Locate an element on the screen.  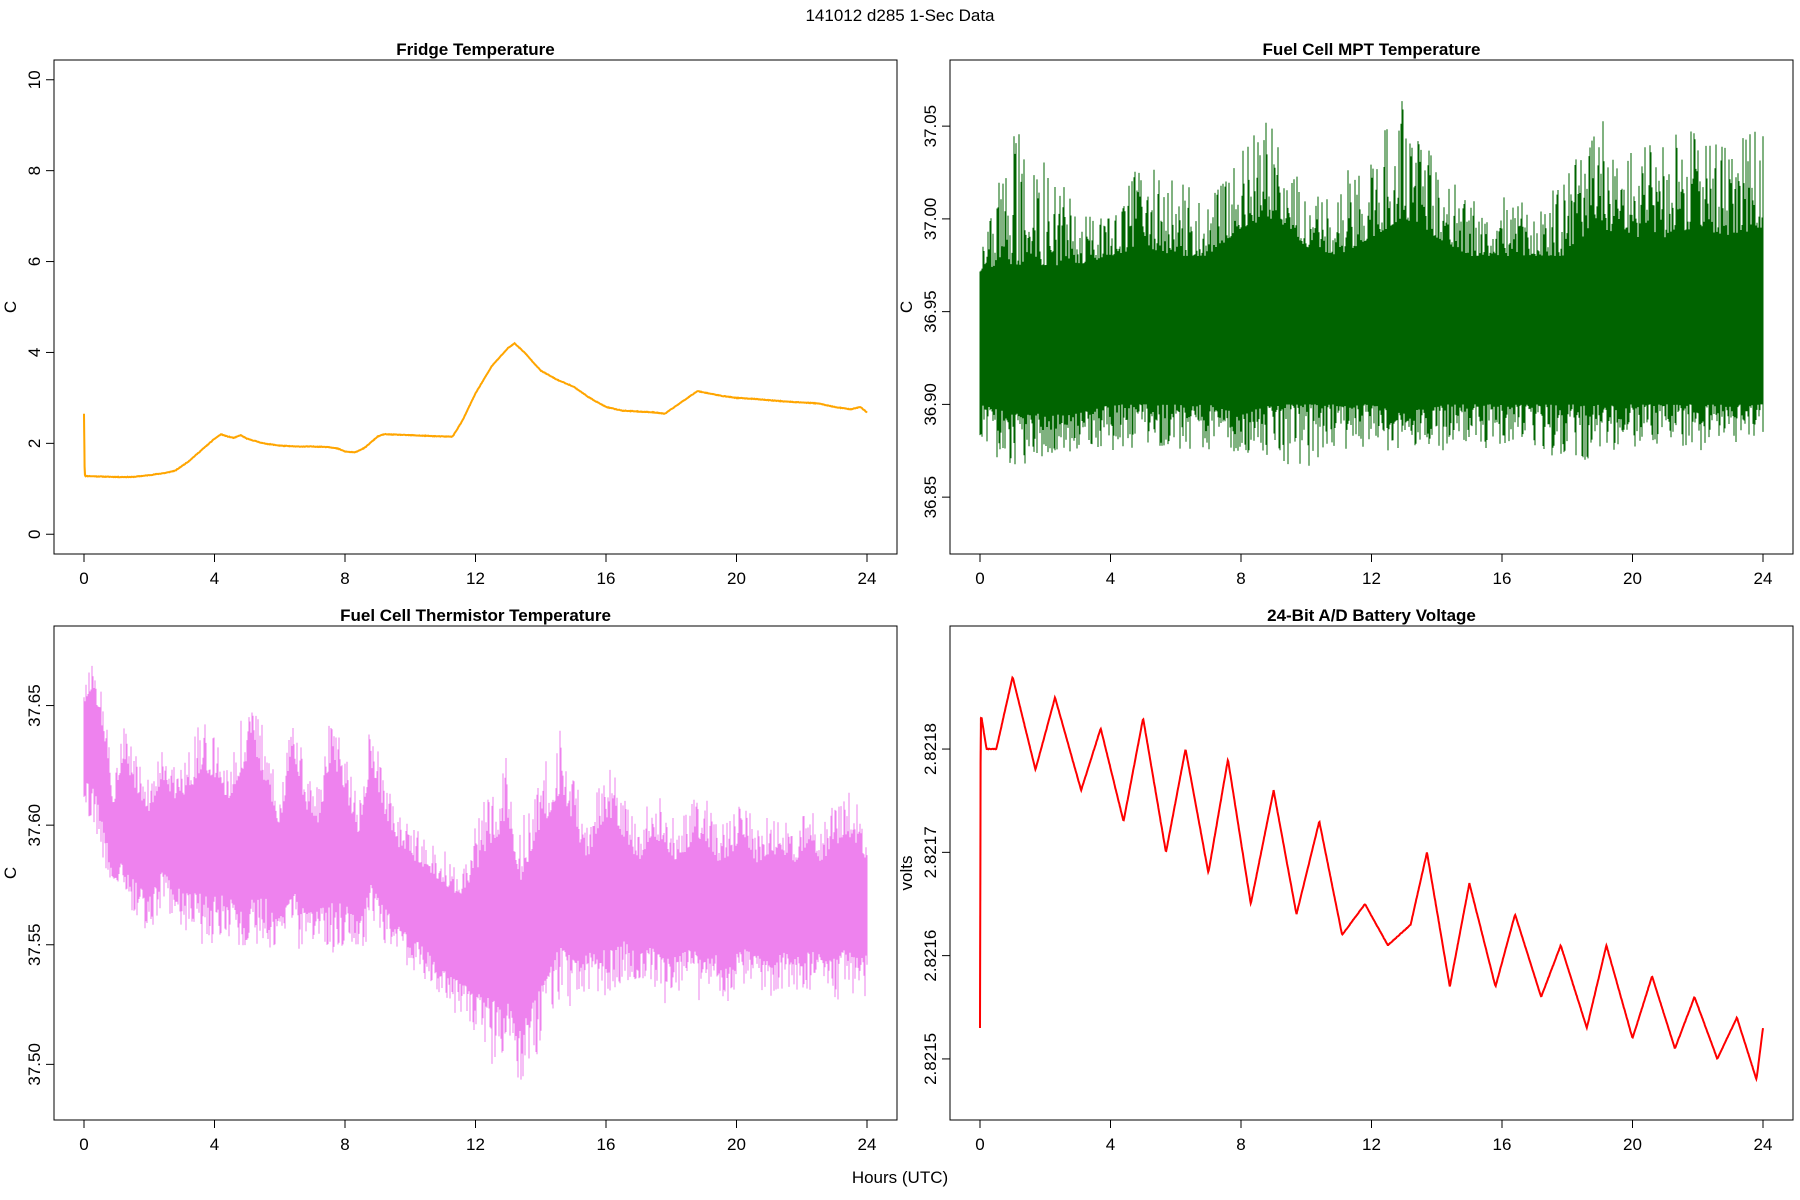
figure-title: 141012 d285 1-Sec Data is located at coordinates (900, 15).